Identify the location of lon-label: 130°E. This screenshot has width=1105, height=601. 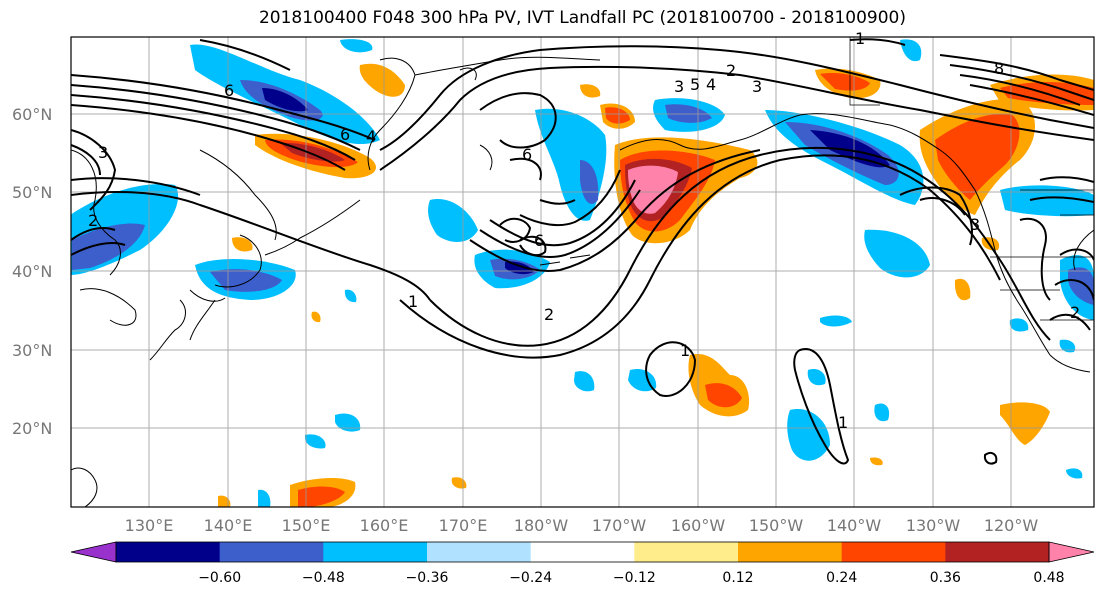
(149, 525).